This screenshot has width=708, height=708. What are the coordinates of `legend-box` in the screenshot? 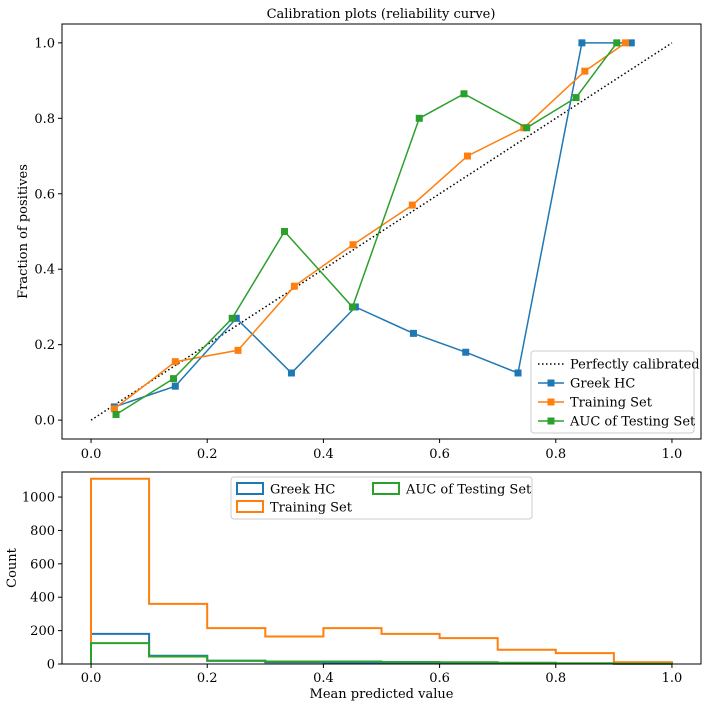 It's located at (612, 392).